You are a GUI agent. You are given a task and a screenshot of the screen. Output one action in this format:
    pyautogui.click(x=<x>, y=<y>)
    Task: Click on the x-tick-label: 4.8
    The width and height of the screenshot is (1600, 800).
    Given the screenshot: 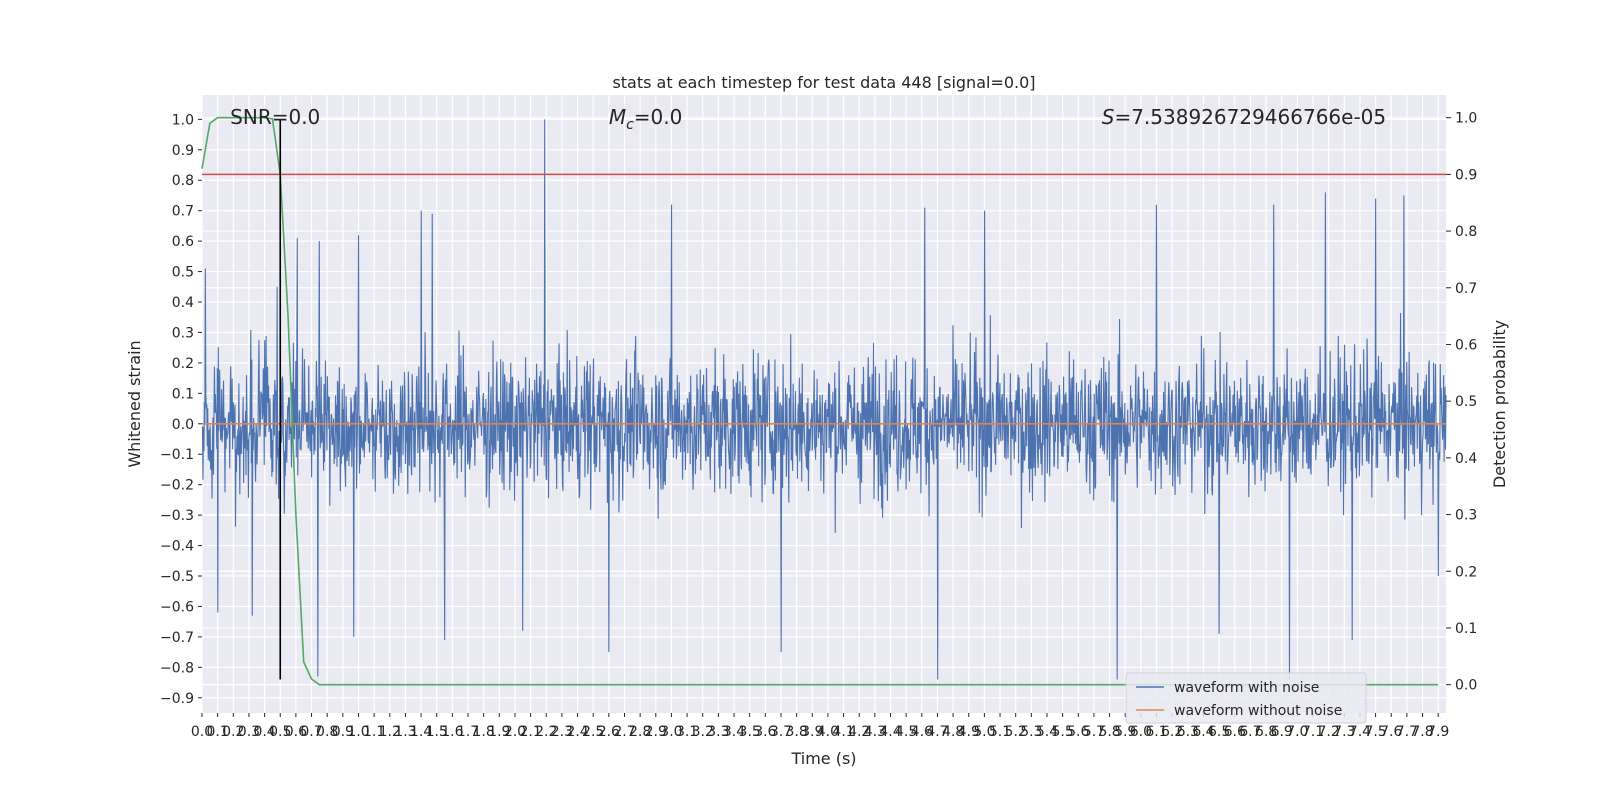 What is the action you would take?
    pyautogui.click(x=953, y=732)
    